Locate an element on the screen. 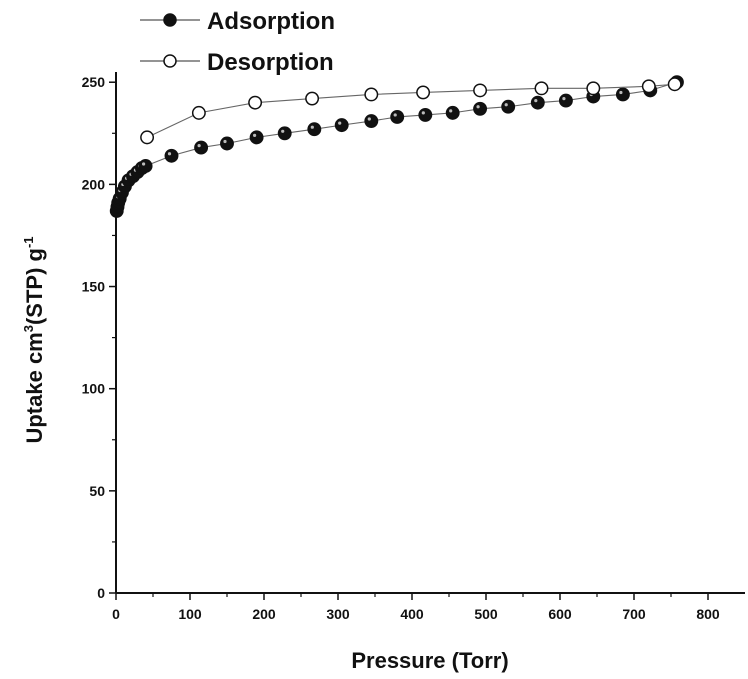  x-tick-label: 600 is located at coordinates (560, 614).